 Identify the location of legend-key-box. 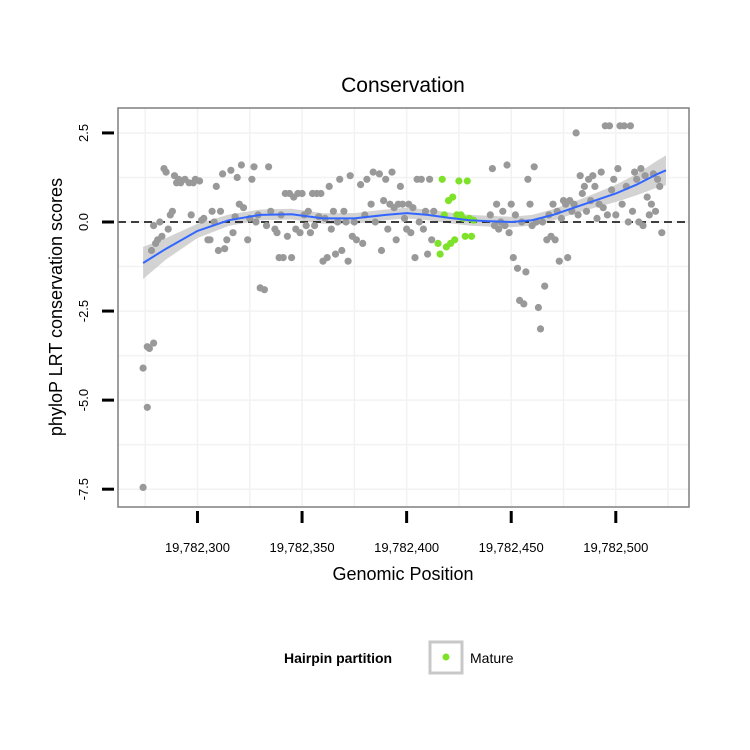
(446, 657).